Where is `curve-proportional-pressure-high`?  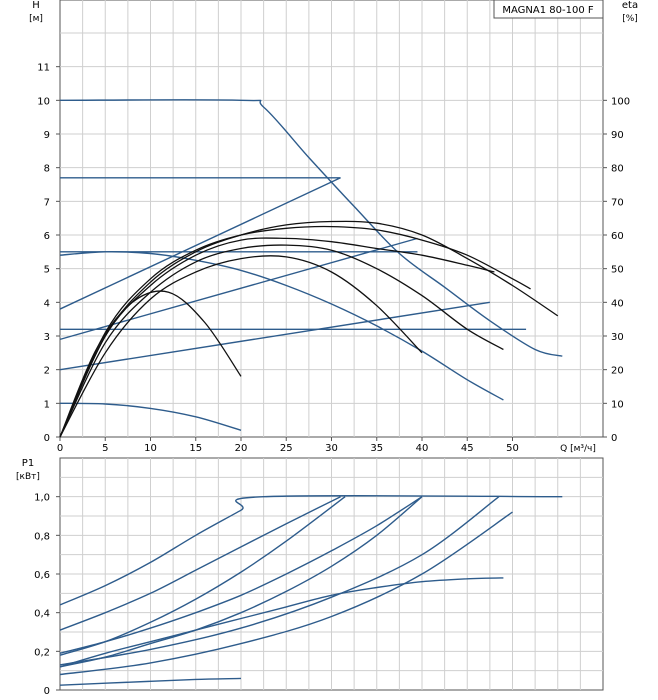
curve-proportional-pressure-high is located at coordinates (200, 243).